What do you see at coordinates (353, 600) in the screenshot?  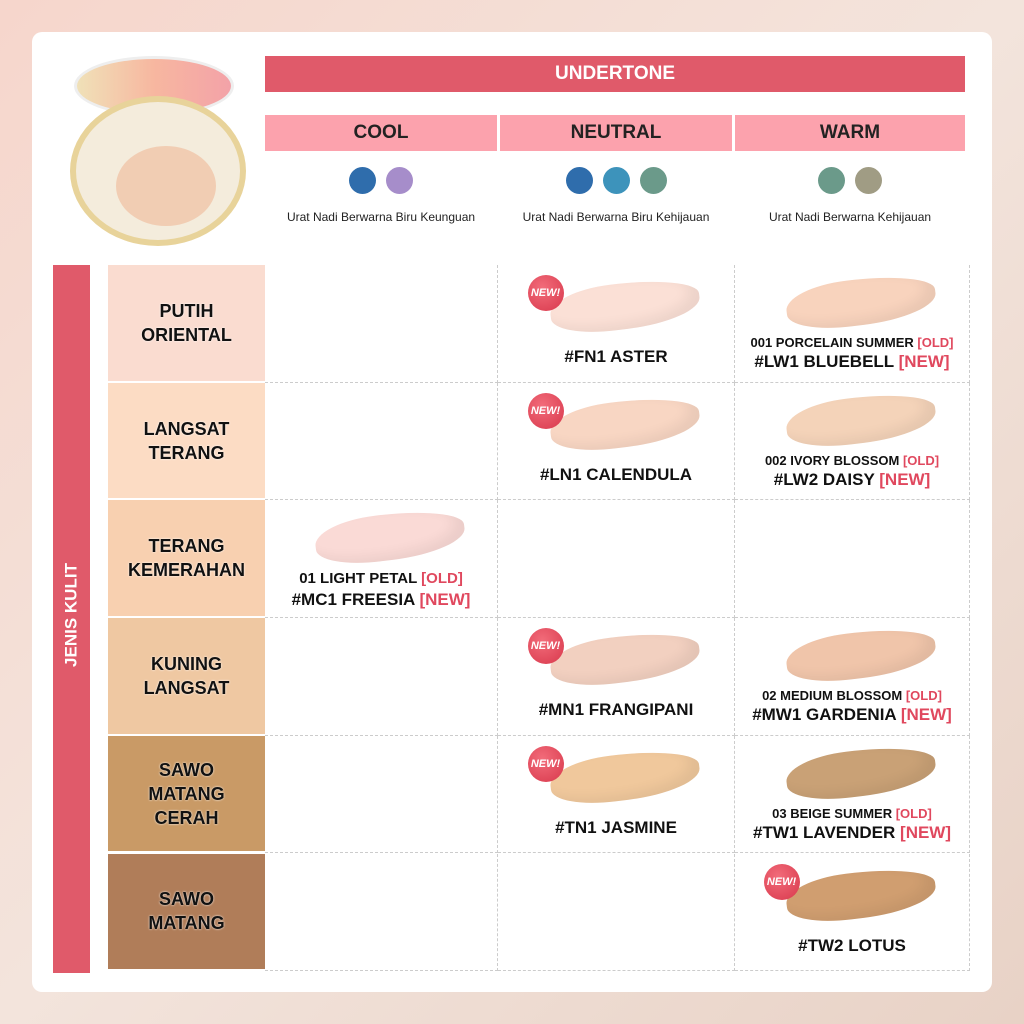 I see `shade-name: #MC1 FREESIA` at bounding box center [353, 600].